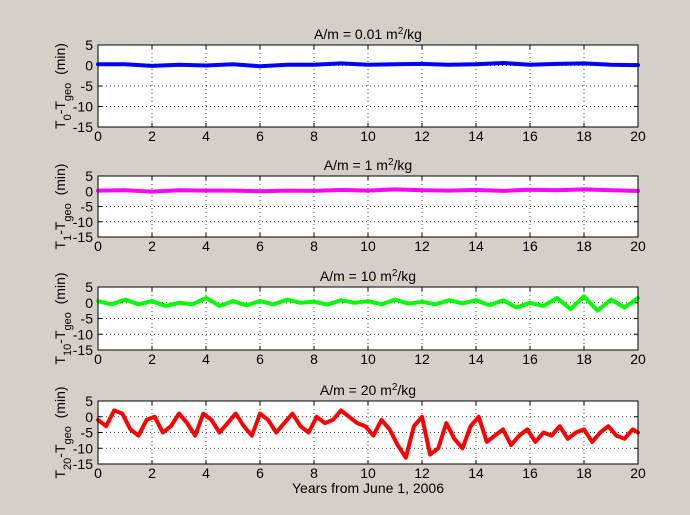 Image resolution: width=690 pixels, height=515 pixels. Describe the element at coordinates (68, 117) in the screenshot. I see `ylabel-subscript: 0` at that location.